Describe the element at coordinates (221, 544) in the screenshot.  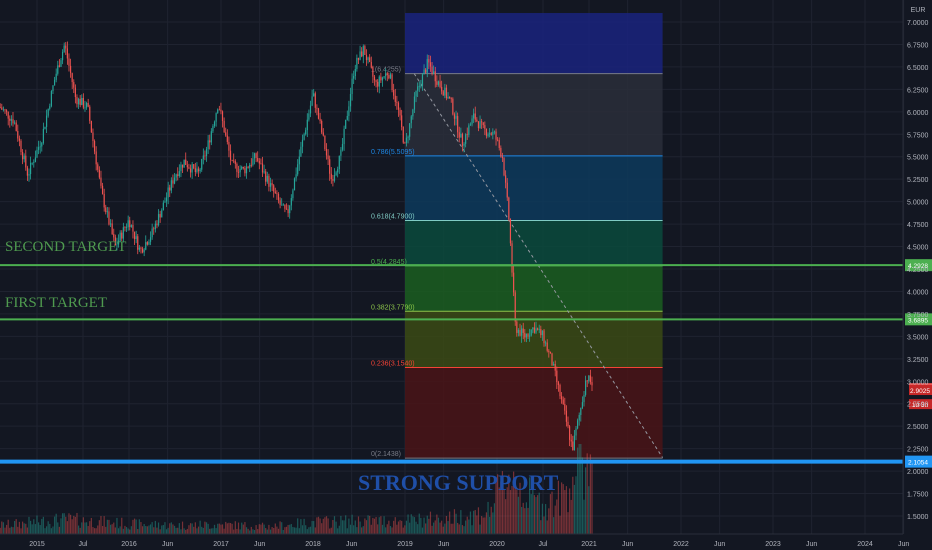
I see `time-tick-label: 2017` at that location.